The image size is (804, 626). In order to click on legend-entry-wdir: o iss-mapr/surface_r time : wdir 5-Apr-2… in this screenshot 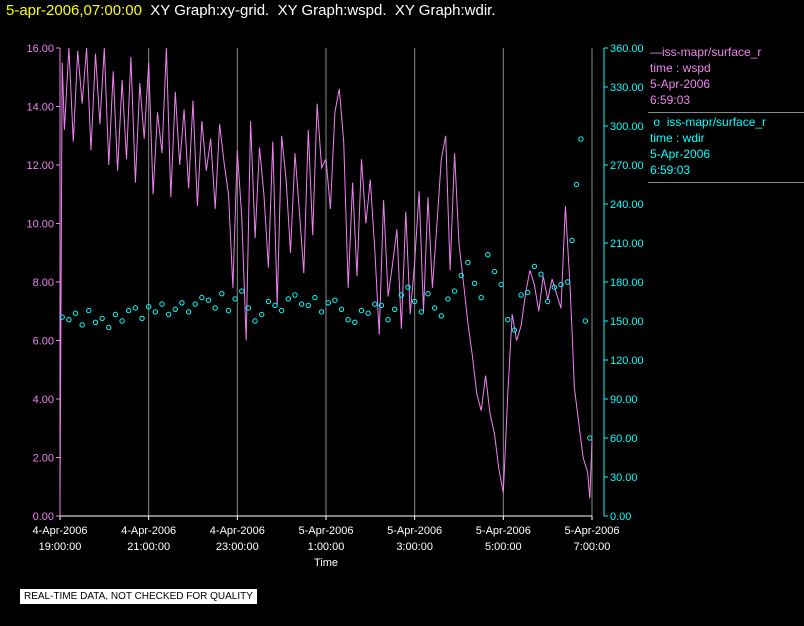, I will do `click(727, 146)`.